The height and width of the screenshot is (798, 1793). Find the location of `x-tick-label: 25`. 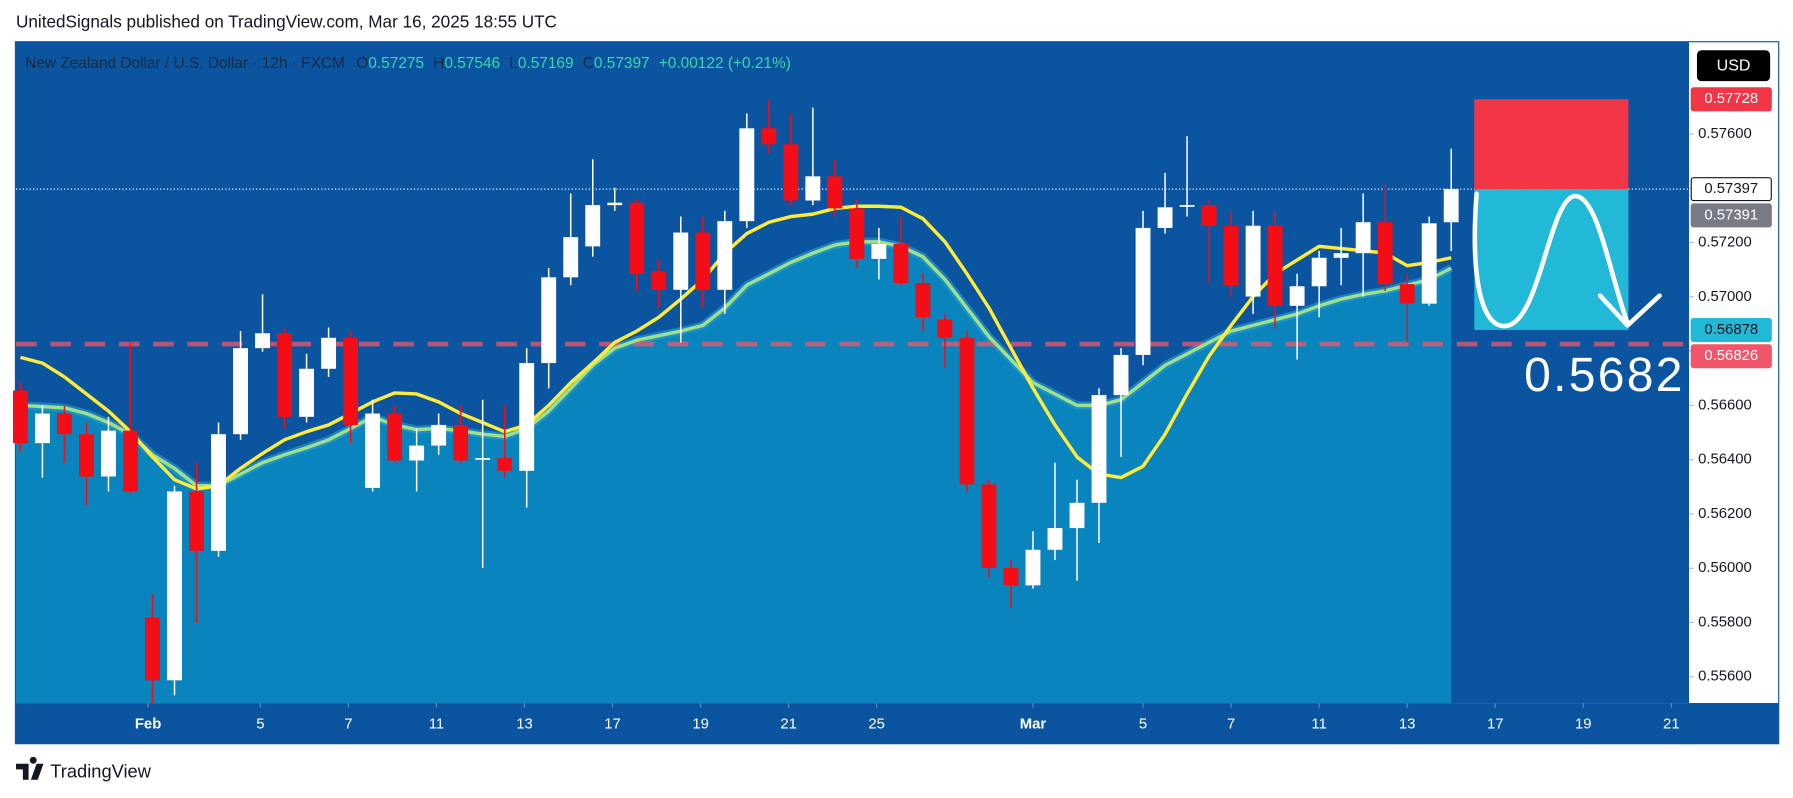

x-tick-label: 25 is located at coordinates (876, 725).